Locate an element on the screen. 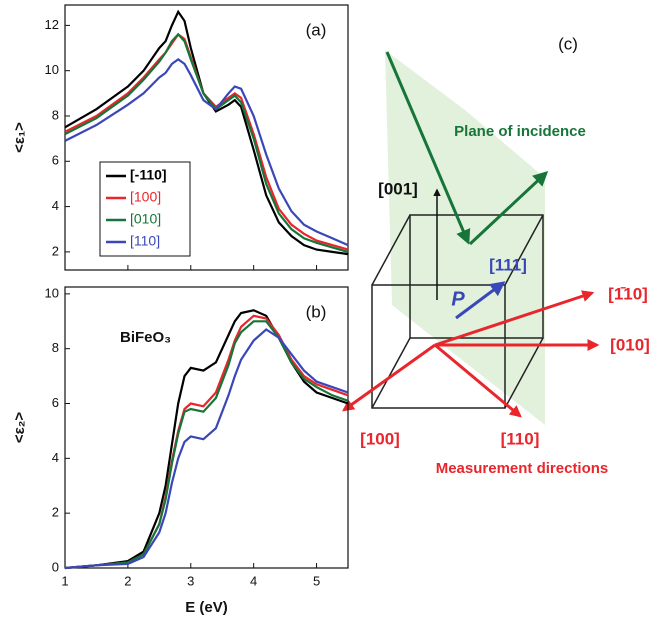 Image resolution: width=658 pixels, height=625 pixels. y-axis-label: <ε₁> is located at coordinates (19, 137).